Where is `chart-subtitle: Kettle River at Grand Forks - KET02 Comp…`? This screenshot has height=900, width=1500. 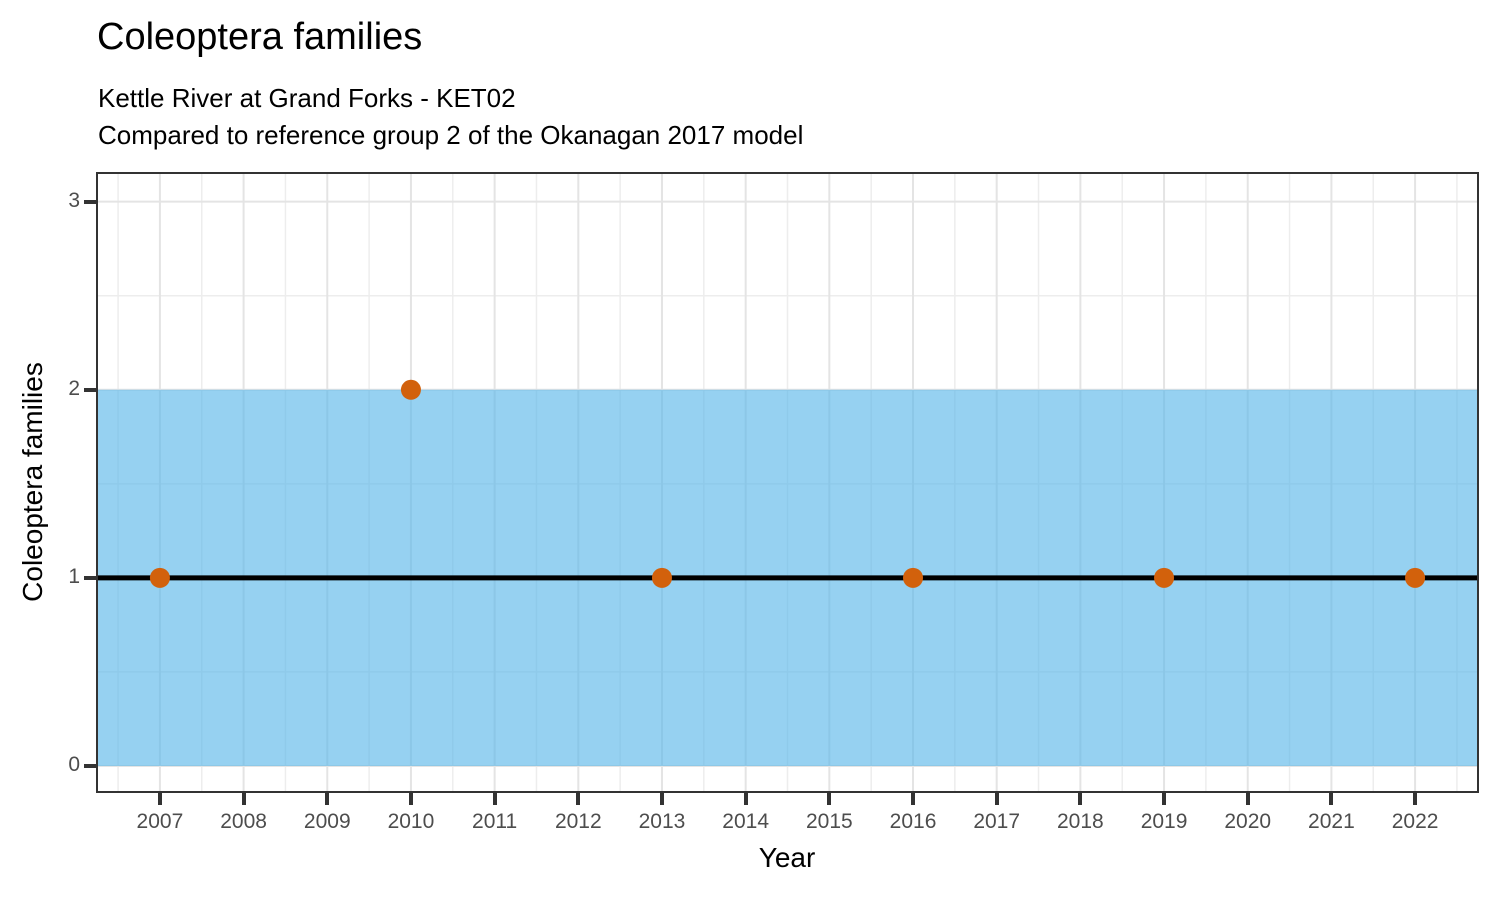
chart-subtitle: Kettle River at Grand Forks - KET02 Comp… is located at coordinates (450, 117).